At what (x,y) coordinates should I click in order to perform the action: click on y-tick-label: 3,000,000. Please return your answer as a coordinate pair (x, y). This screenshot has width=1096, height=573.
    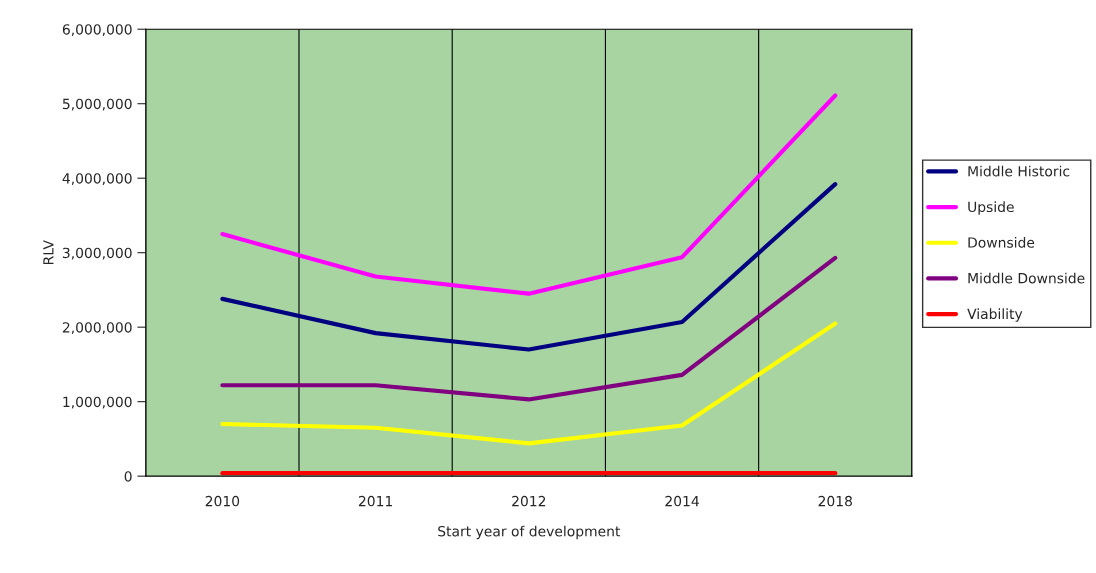
    Looking at the image, I should click on (97, 253).